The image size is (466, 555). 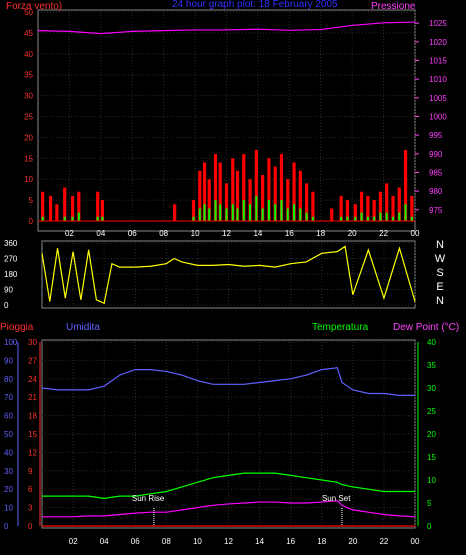 I want to click on wind-y-axis: 0 5 10 15 20 25 30 35 40 45 50, so click(x=28, y=117).